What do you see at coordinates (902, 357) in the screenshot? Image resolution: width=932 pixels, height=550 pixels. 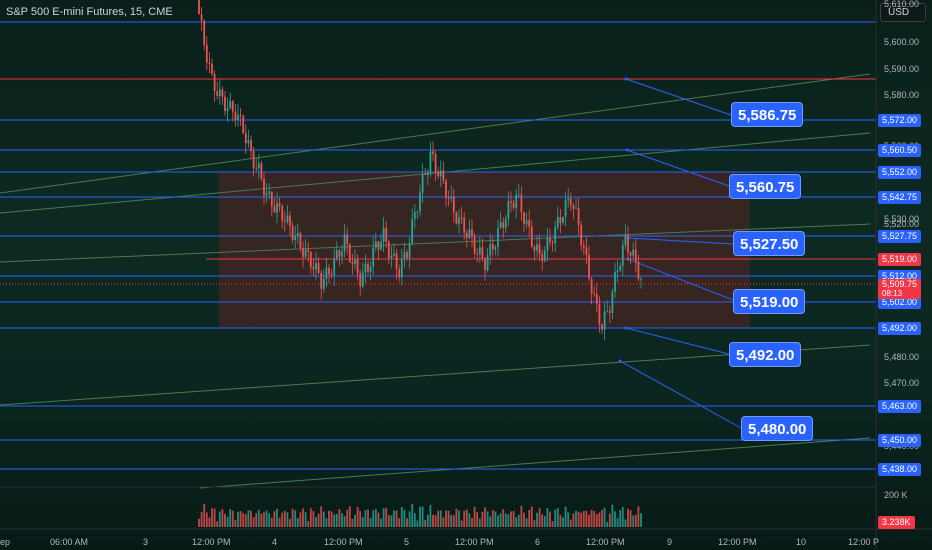 I see `price-tick-label: 5,480.00` at bounding box center [902, 357].